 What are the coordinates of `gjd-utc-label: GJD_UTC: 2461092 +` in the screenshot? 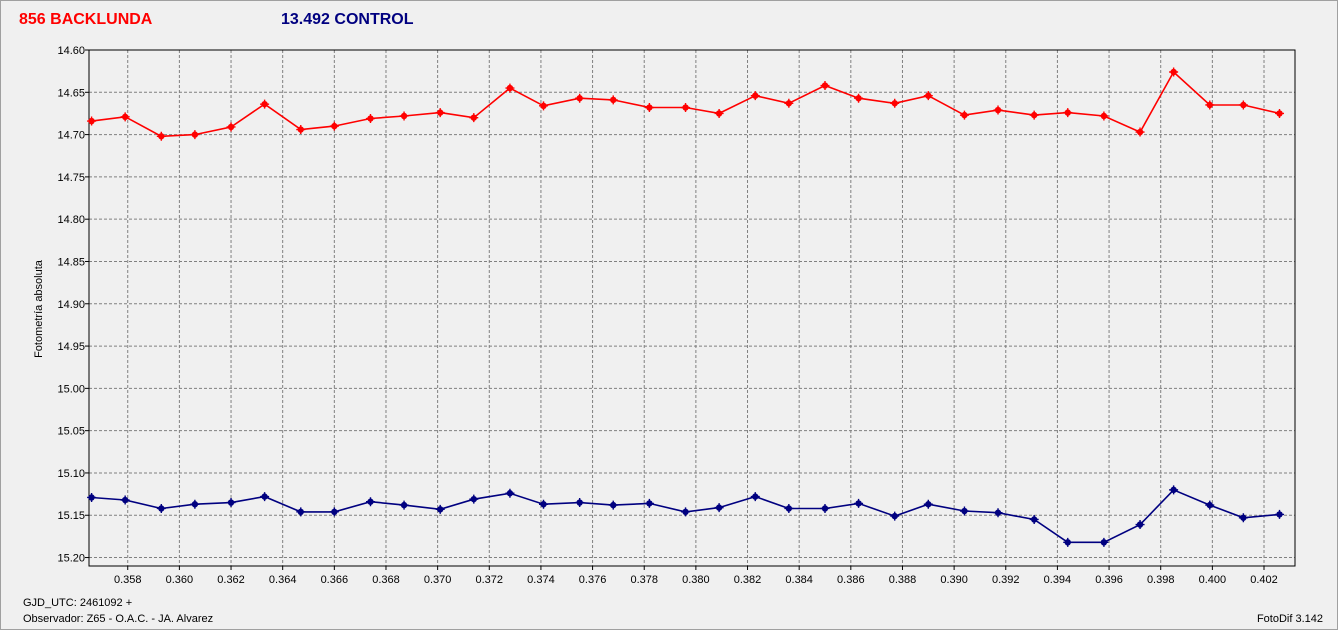 It's located at (78, 603).